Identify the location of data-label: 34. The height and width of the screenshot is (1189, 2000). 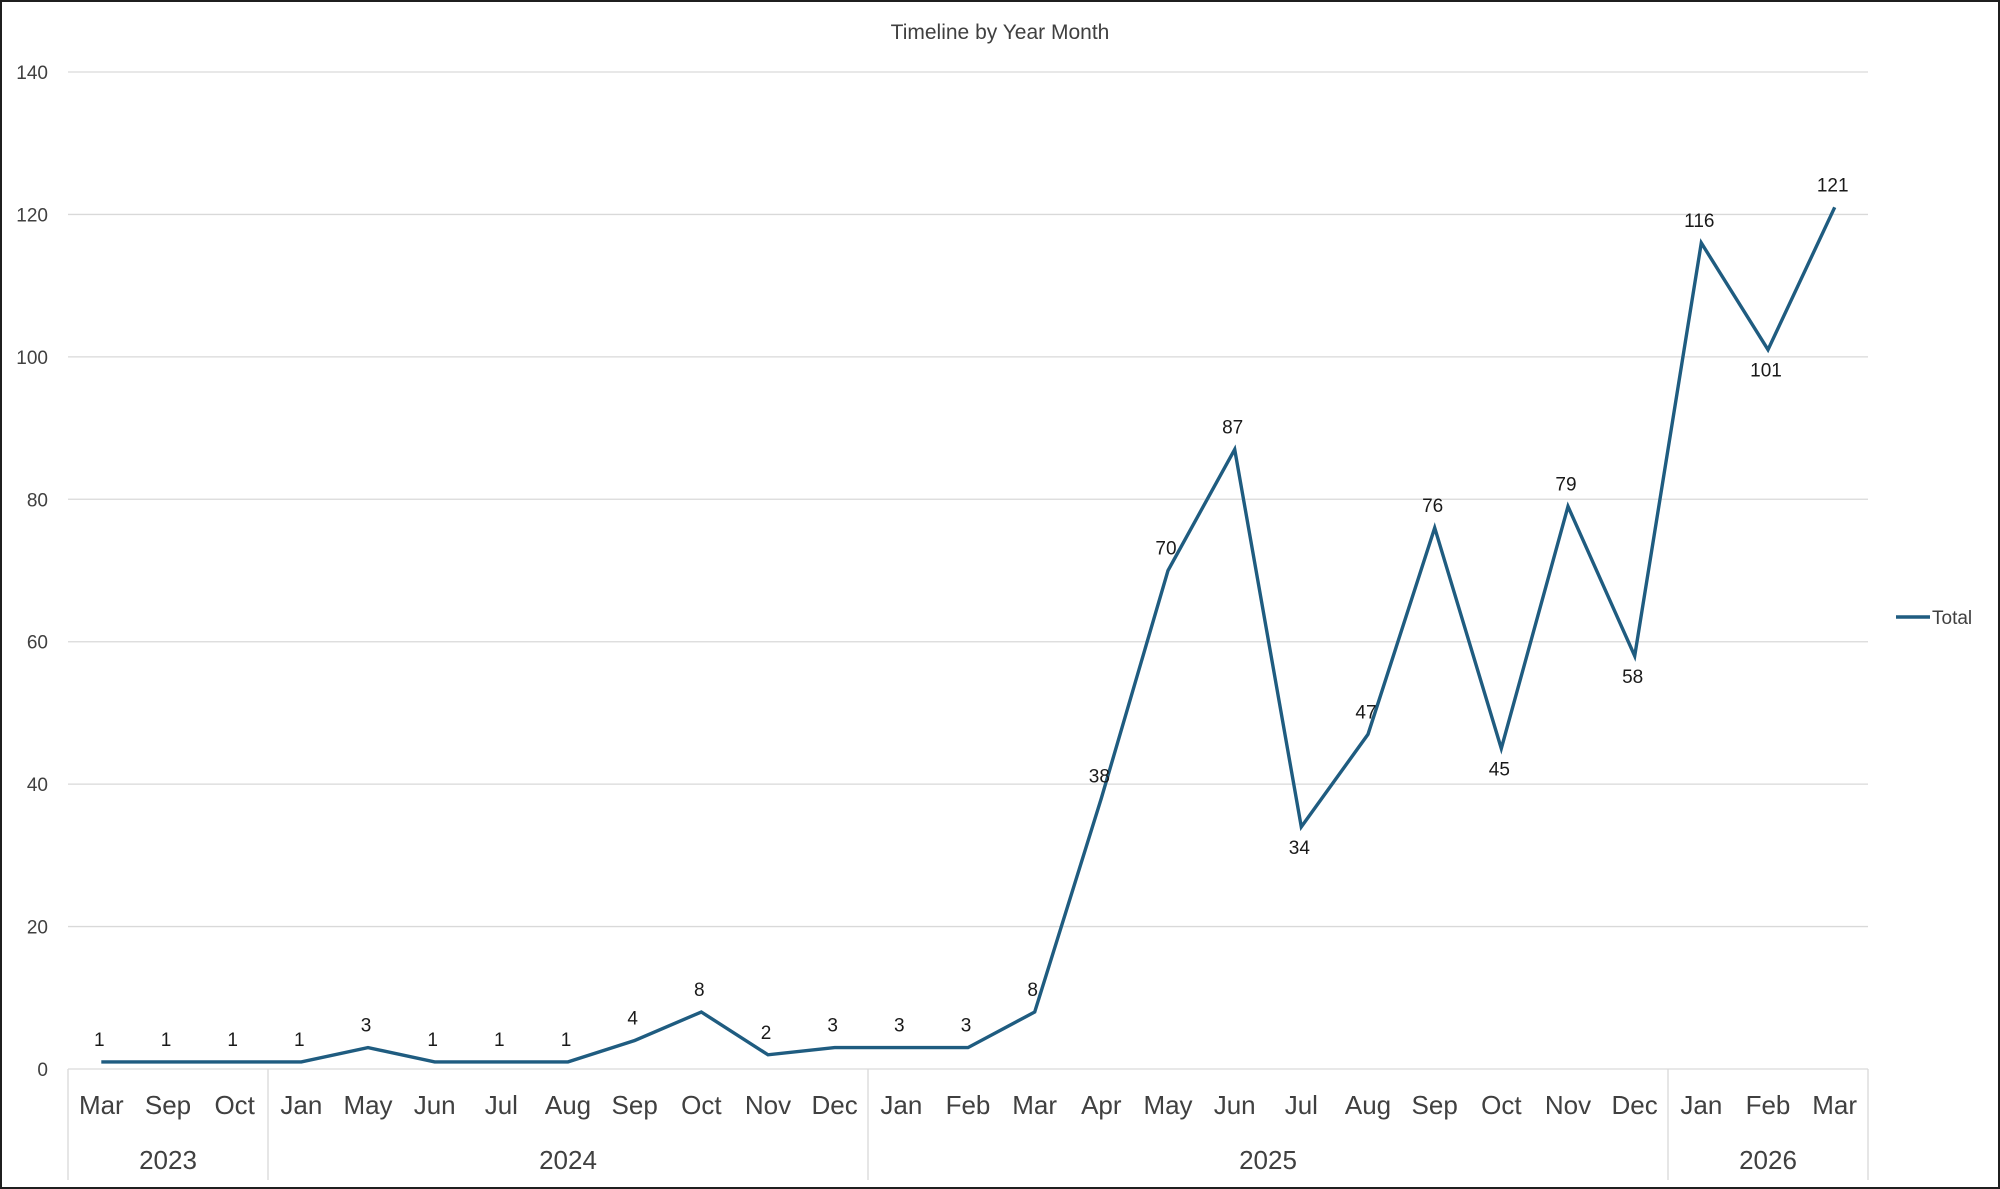
(1300, 848).